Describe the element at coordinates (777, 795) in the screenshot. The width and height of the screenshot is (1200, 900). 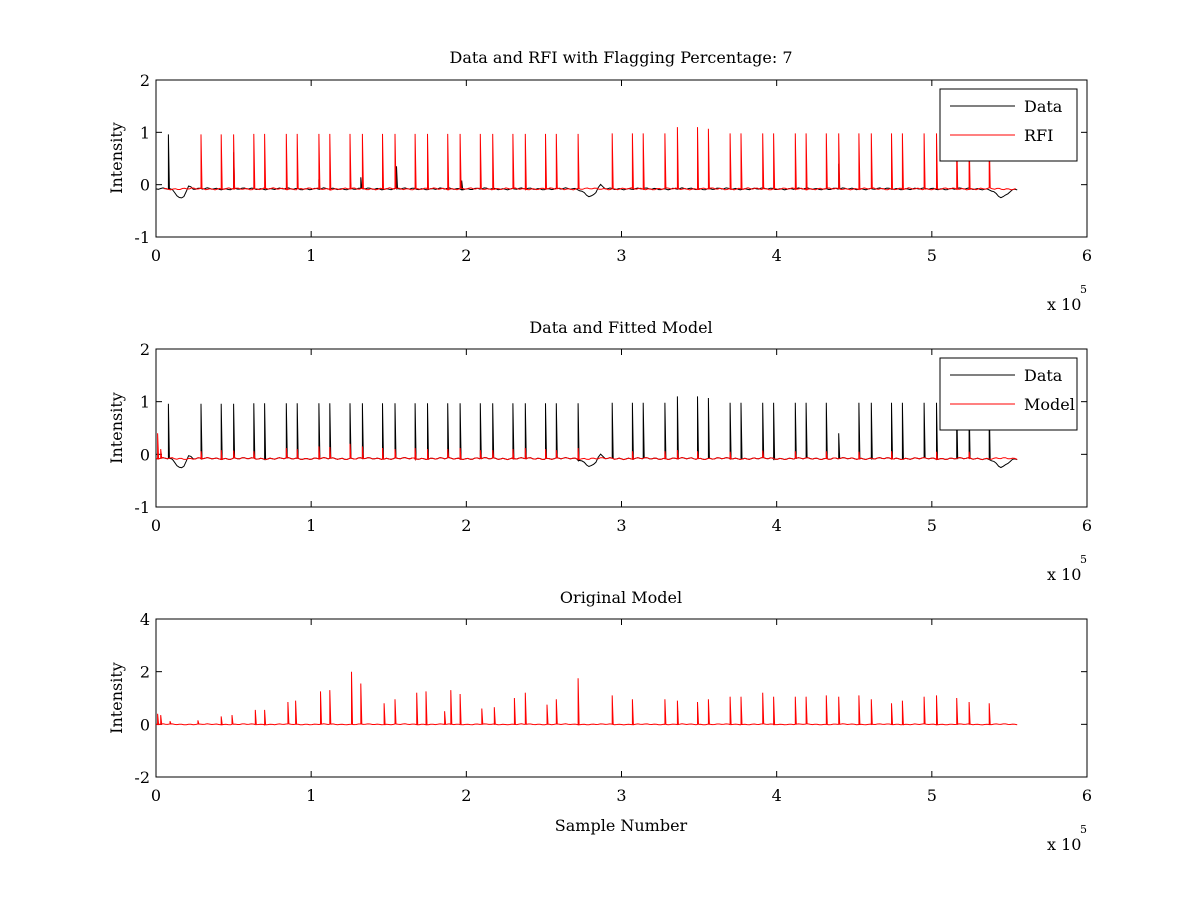
I see `panel-3-x-tick-label: 4` at that location.